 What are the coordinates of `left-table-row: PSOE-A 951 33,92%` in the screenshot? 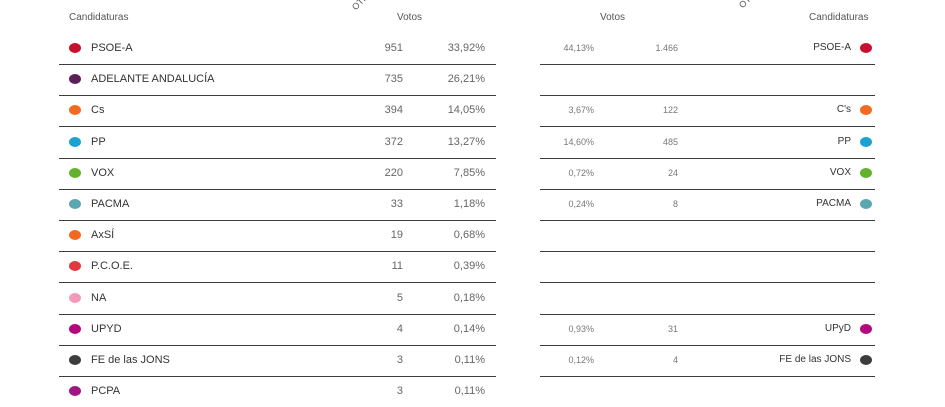 It's located at (277, 49).